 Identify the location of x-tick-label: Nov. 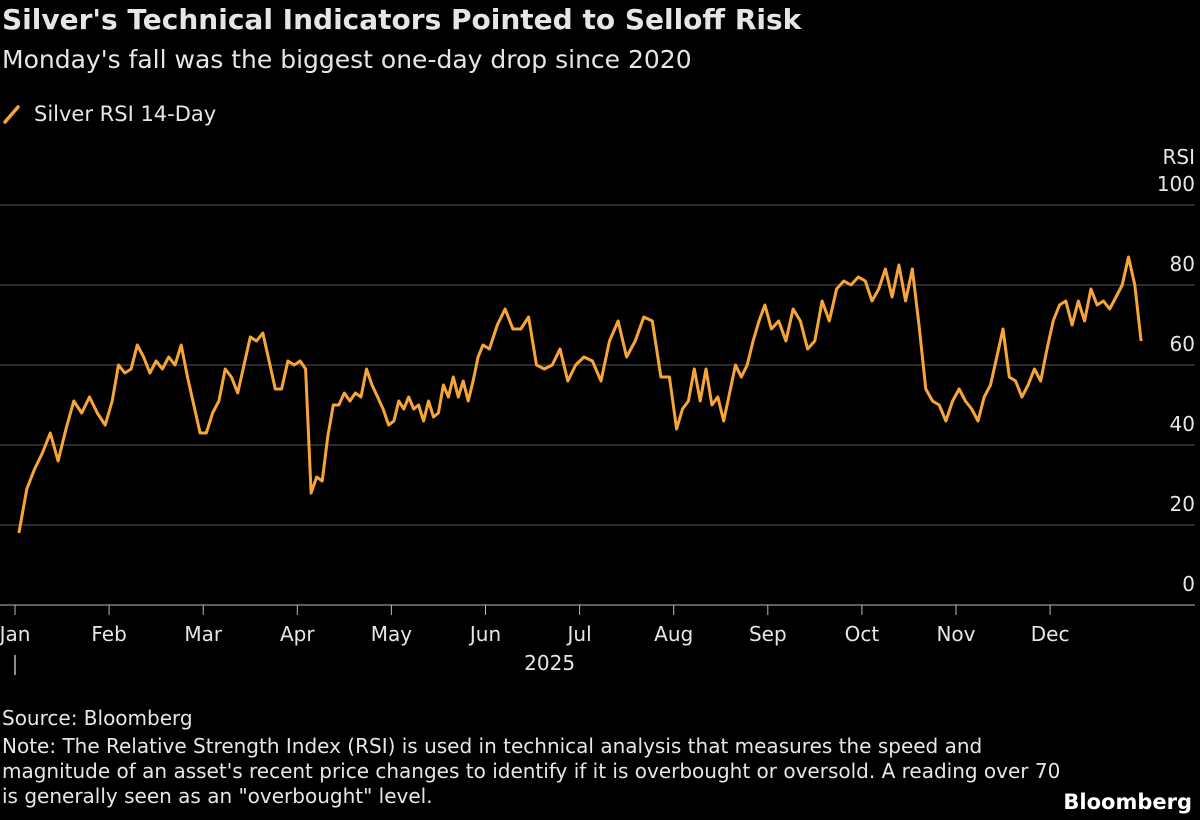
(955, 634).